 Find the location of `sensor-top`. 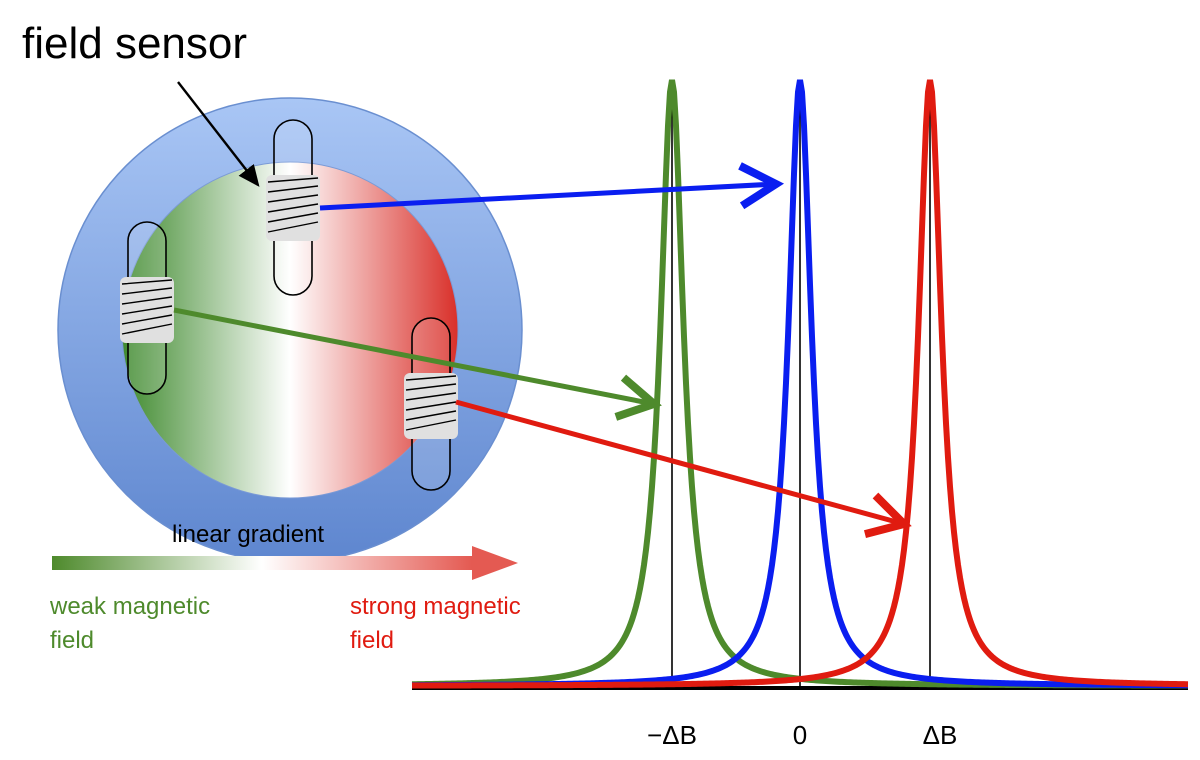

sensor-top is located at coordinates (293, 207).